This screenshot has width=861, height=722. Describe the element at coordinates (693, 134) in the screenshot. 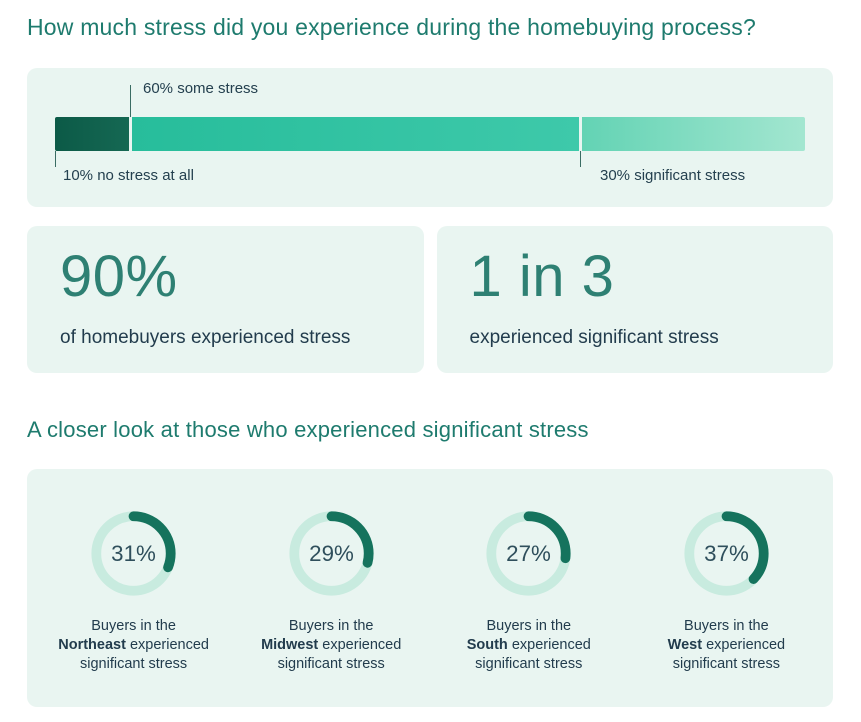

I see `bar-segment-significant-stress` at that location.